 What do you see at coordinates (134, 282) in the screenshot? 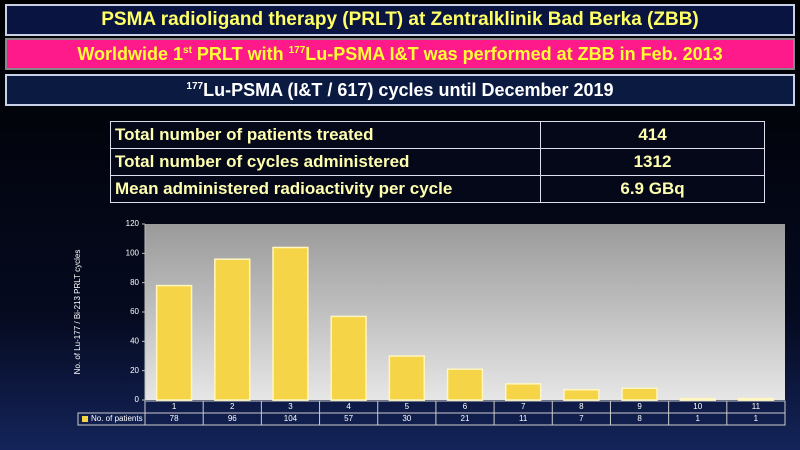
I see `y-tick-label: 80` at bounding box center [134, 282].